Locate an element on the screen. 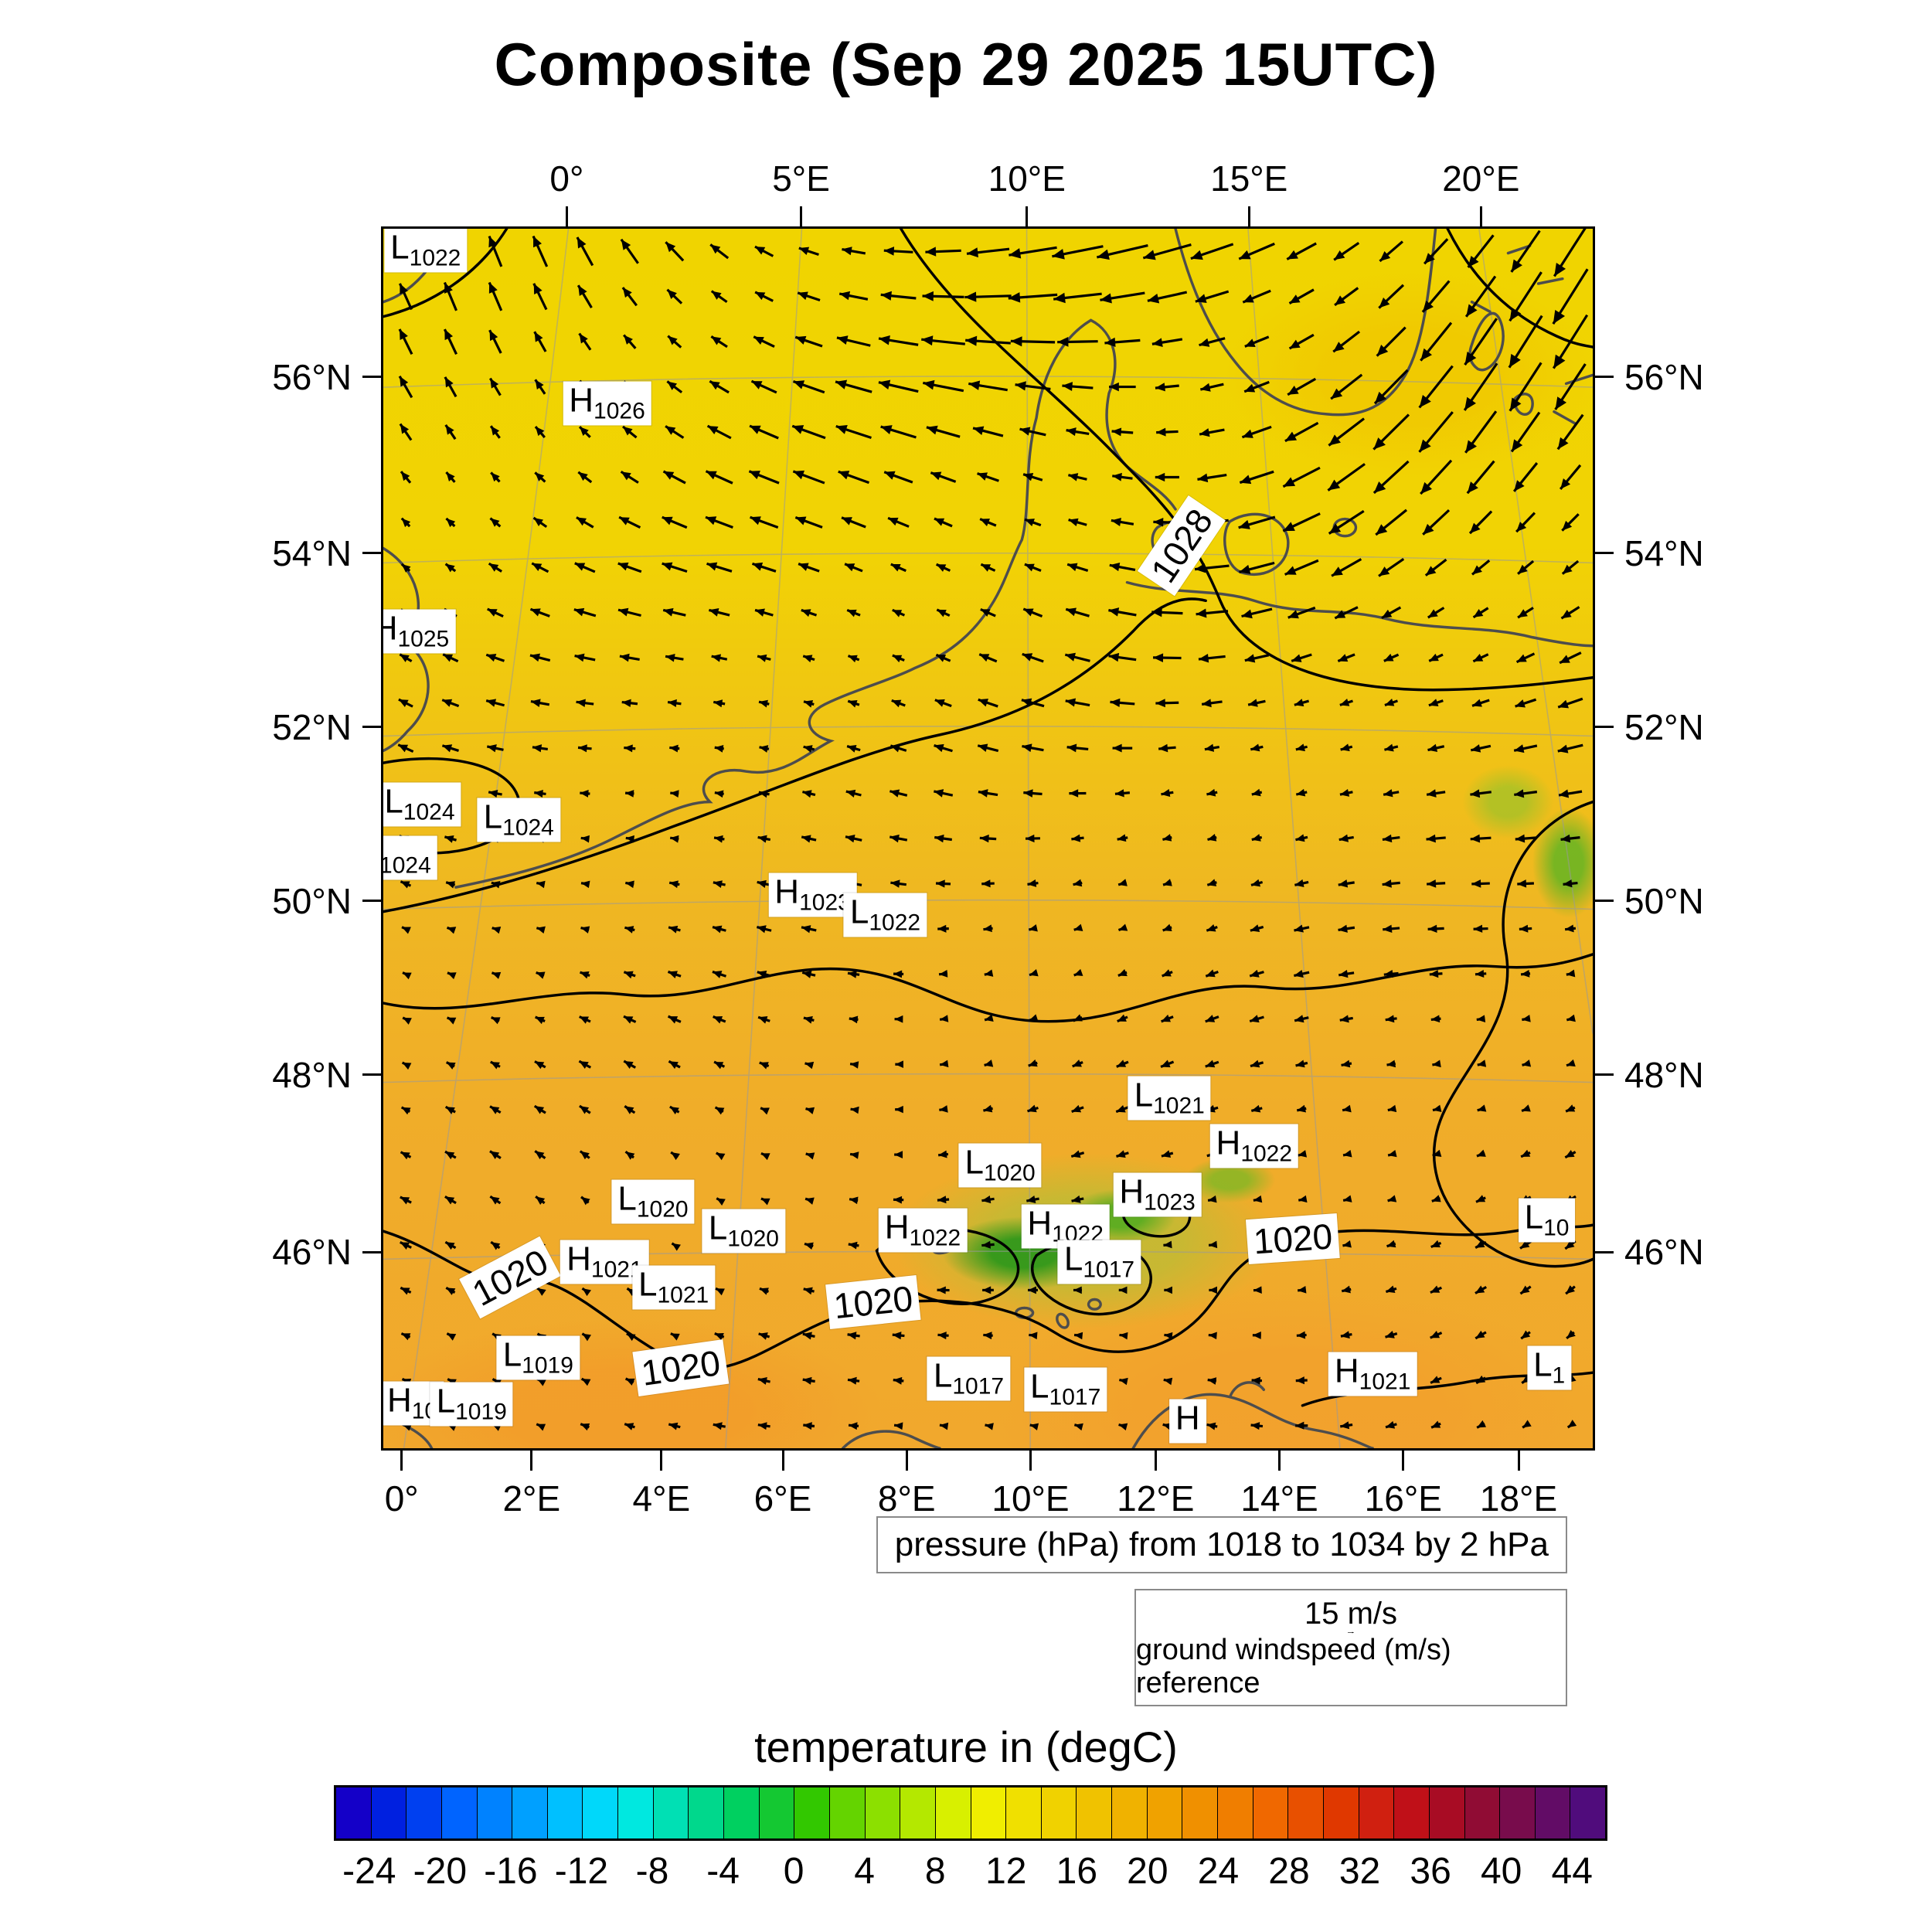  colorbar-tick-label: 28 is located at coordinates (1289, 1871).